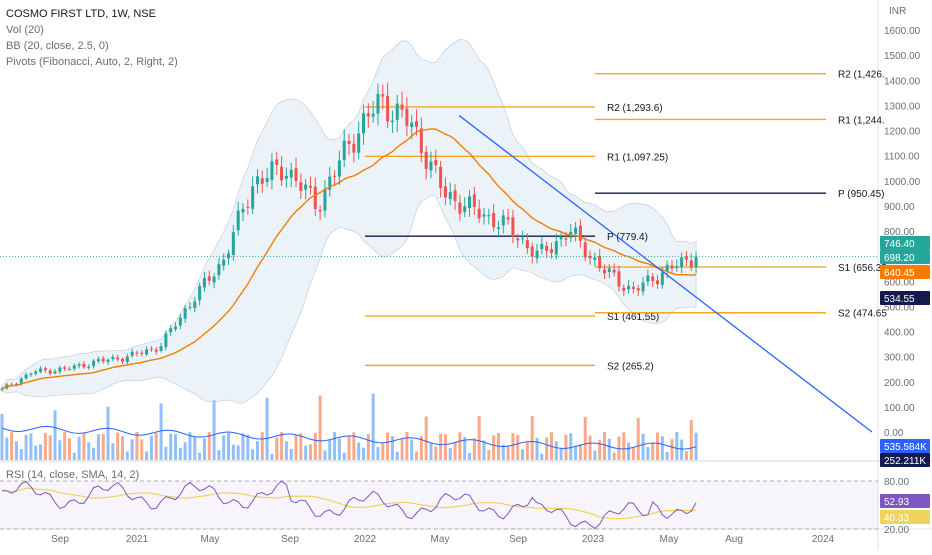 The width and height of the screenshot is (932, 555). What do you see at coordinates (861, 120) in the screenshot?
I see `pivot-new-label-1: R1 (1,244.` at bounding box center [861, 120].